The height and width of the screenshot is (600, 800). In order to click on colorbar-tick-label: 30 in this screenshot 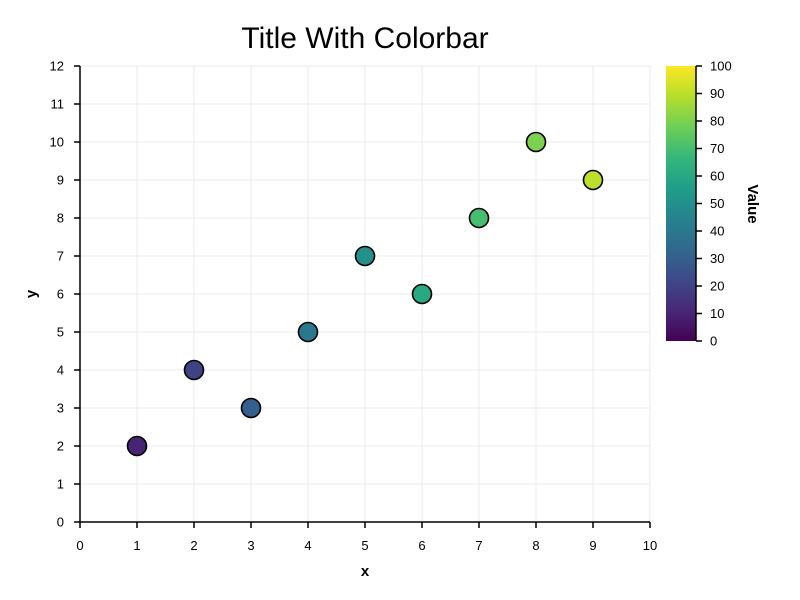, I will do `click(717, 258)`.